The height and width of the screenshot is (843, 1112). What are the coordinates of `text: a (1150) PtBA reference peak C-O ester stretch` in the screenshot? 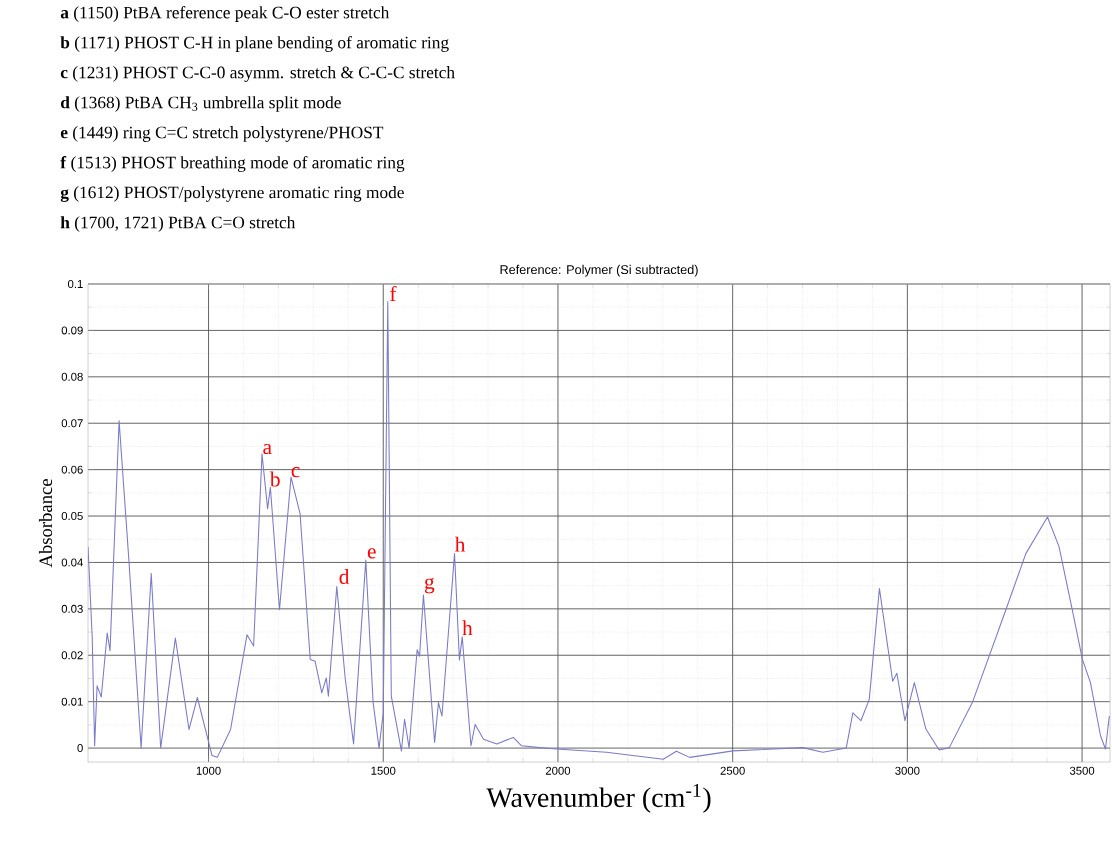 It's located at (225, 14).